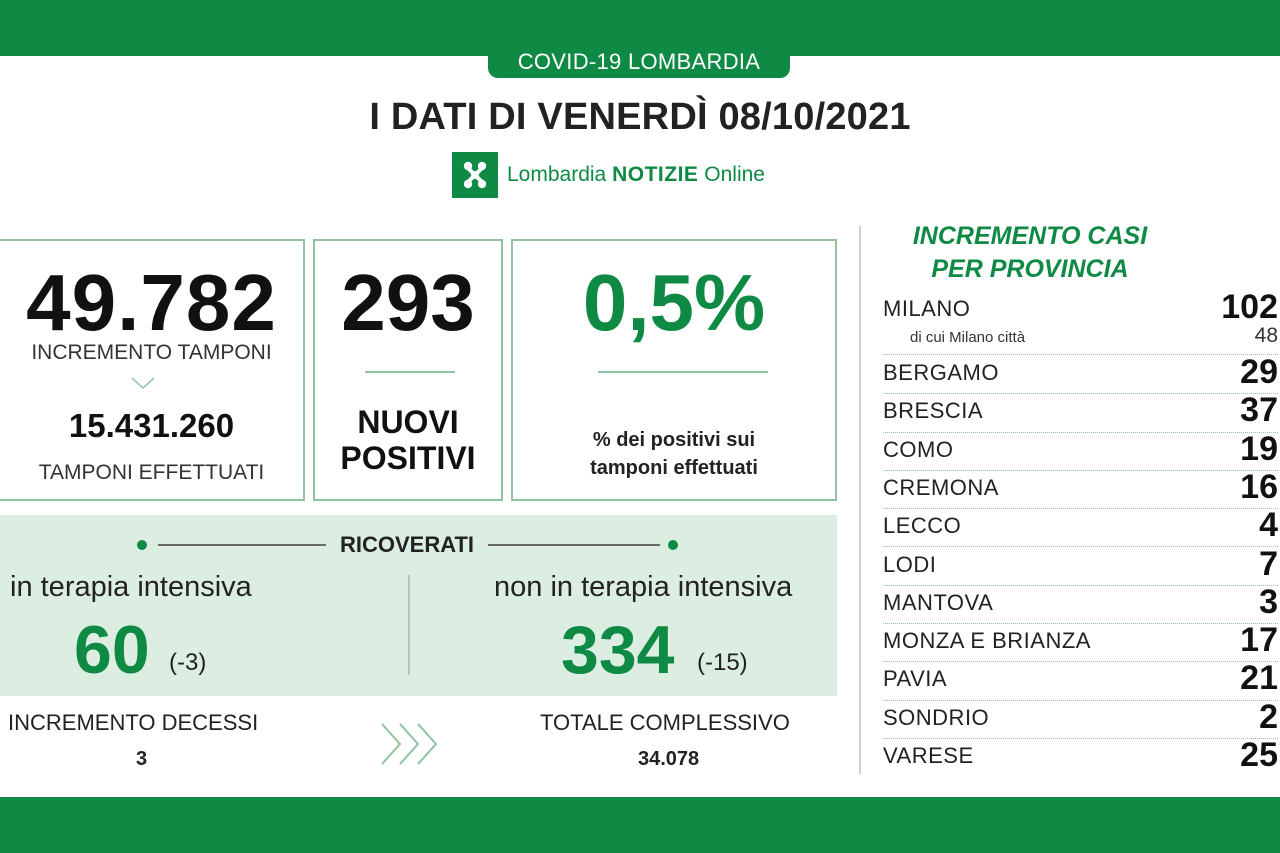  What do you see at coordinates (131, 587) in the screenshot?
I see `intensiva-label: in terapia intensiva` at bounding box center [131, 587].